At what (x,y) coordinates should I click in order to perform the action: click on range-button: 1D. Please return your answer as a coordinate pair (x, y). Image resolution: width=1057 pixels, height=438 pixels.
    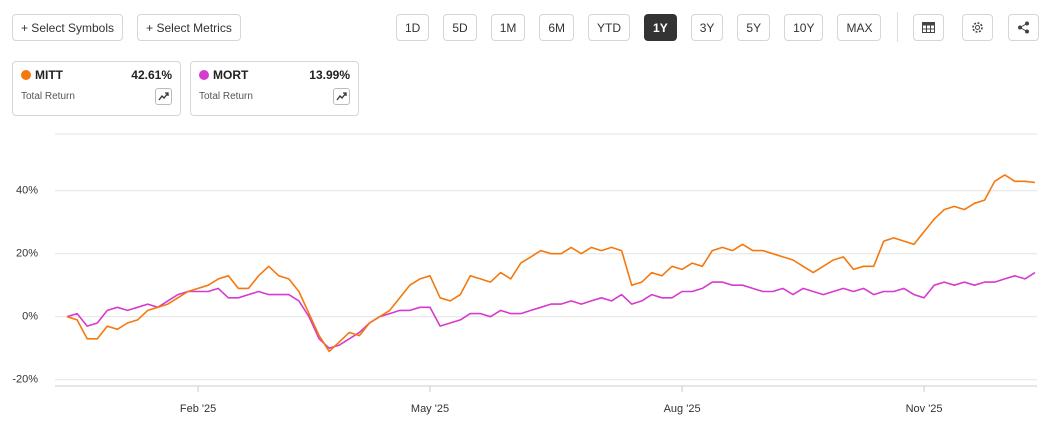
    Looking at the image, I should click on (413, 27).